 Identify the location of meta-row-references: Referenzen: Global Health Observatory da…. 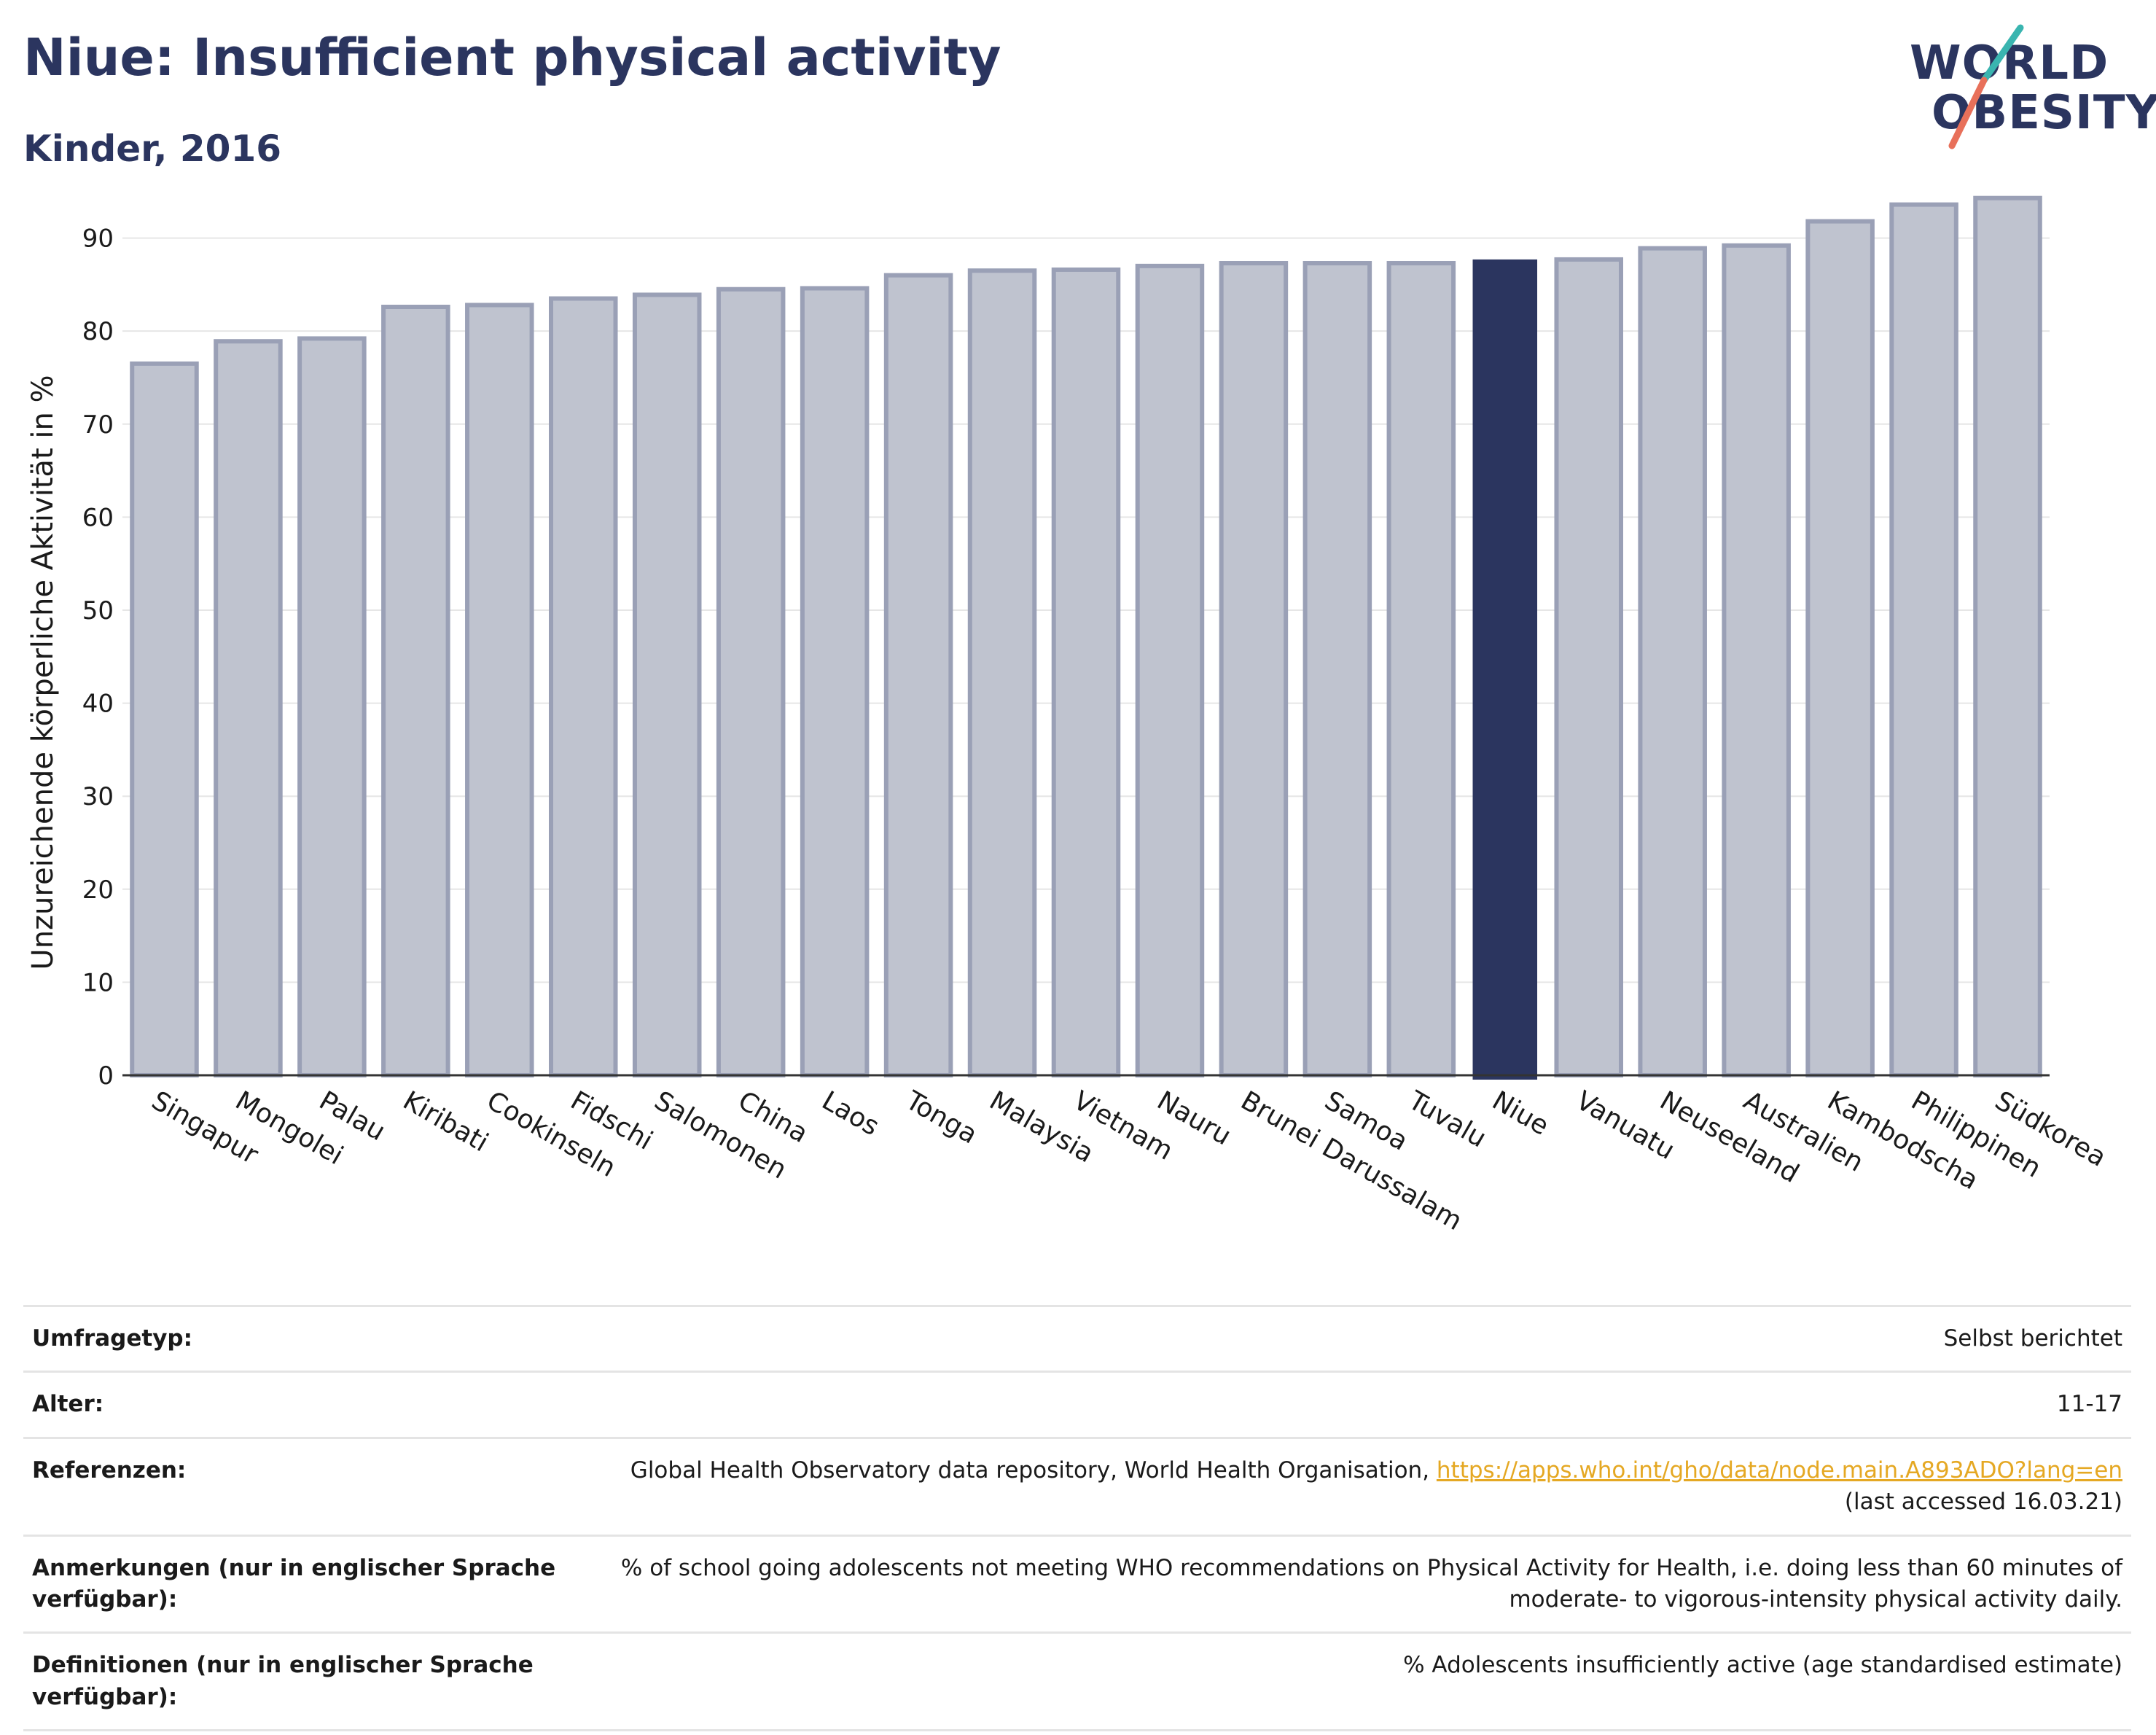
(1077, 1486).